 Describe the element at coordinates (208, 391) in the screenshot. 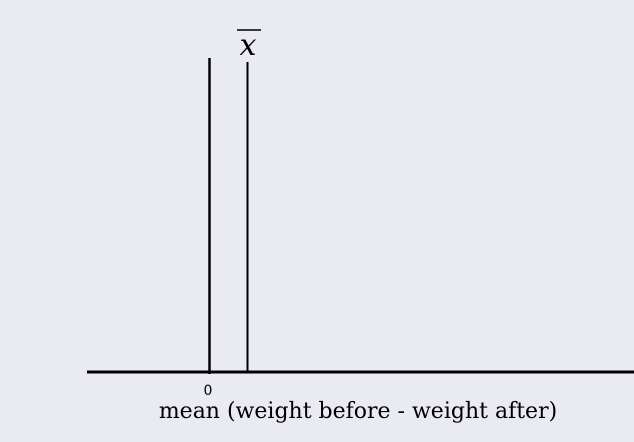

I see `x-tick-label-0: 0` at that location.